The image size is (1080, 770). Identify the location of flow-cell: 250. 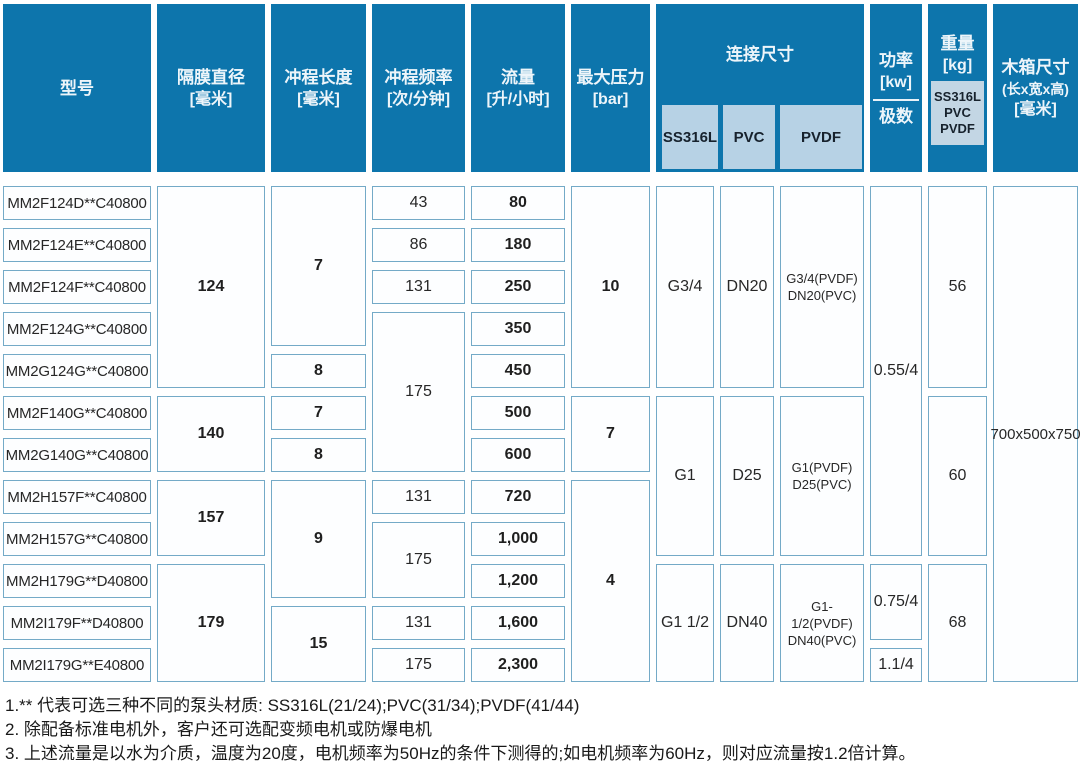
(518, 287).